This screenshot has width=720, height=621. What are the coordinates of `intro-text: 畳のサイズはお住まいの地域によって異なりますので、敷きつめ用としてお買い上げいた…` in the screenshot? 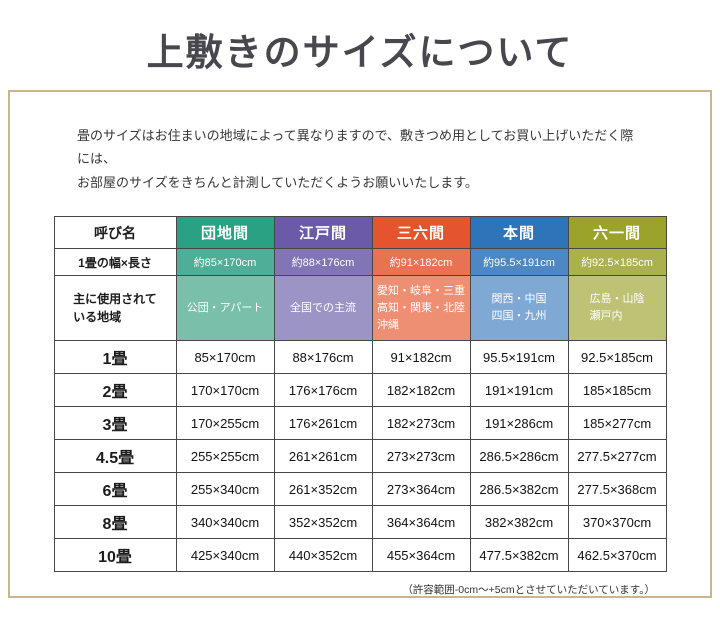 It's located at (355, 159).